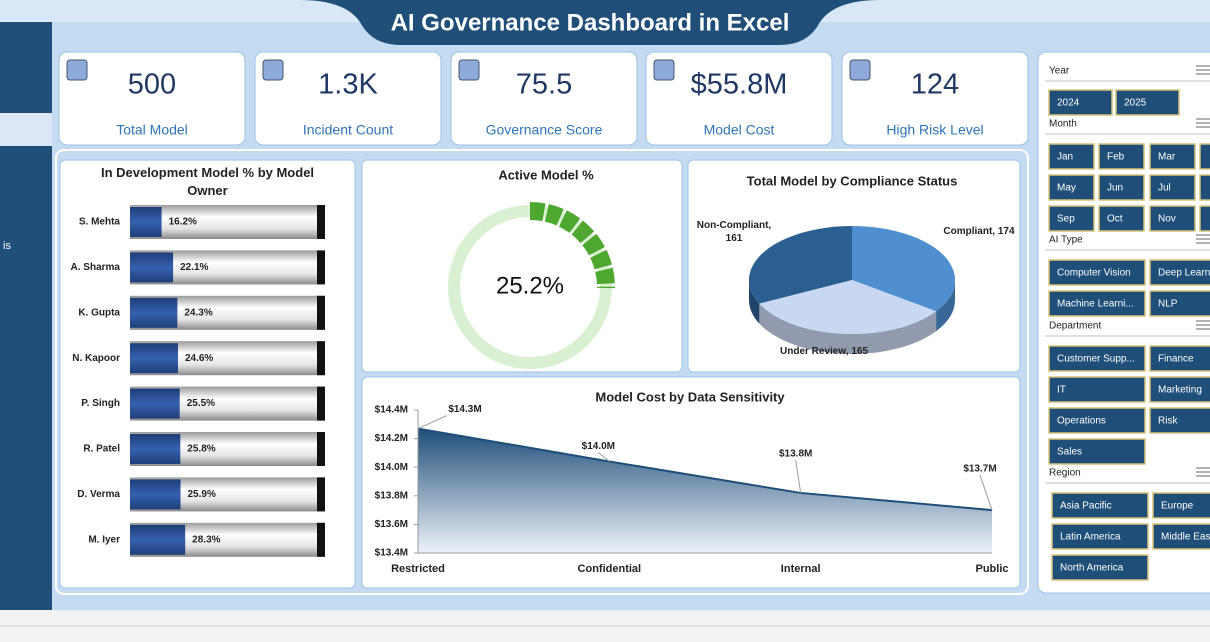  Describe the element at coordinates (801, 569) in the screenshot. I see `x-tick-label: Internal` at that location.